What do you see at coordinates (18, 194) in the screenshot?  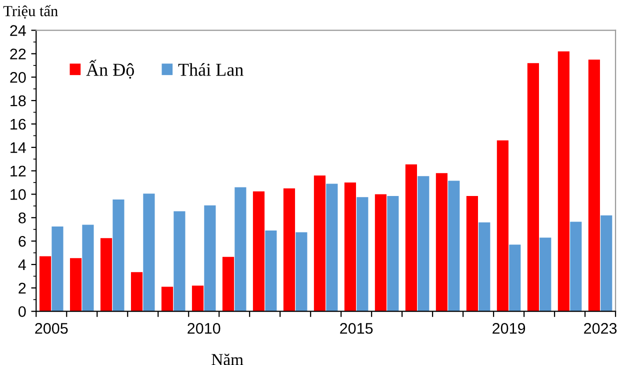 I see `y-tick-label: 10` at bounding box center [18, 194].